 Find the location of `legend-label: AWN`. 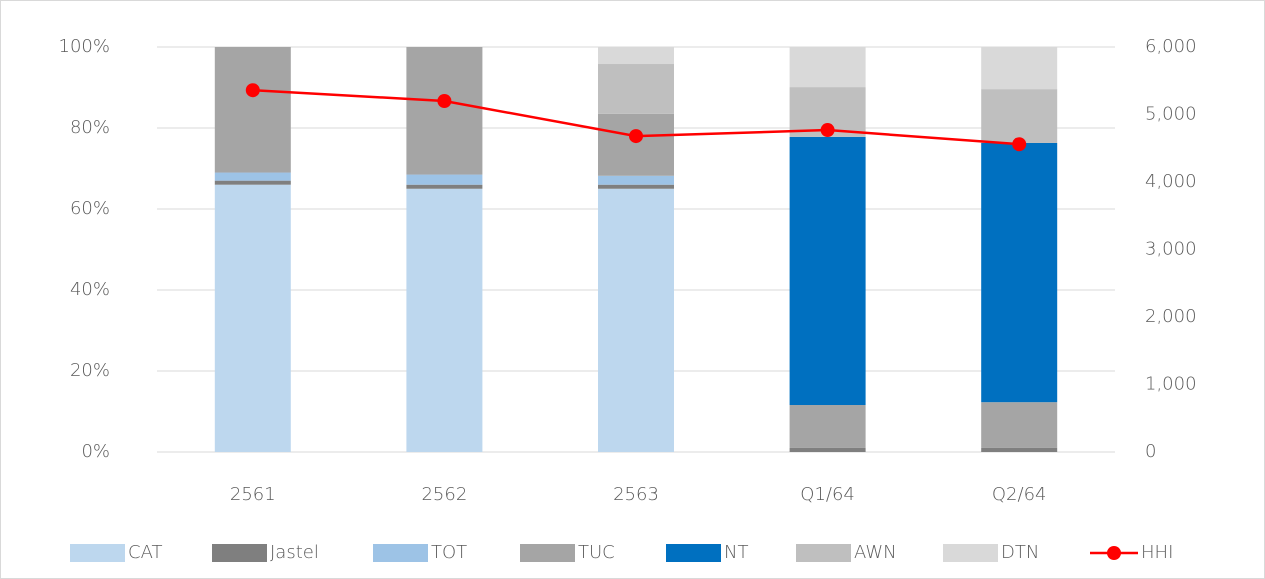

legend-label: AWN is located at coordinates (875, 552).